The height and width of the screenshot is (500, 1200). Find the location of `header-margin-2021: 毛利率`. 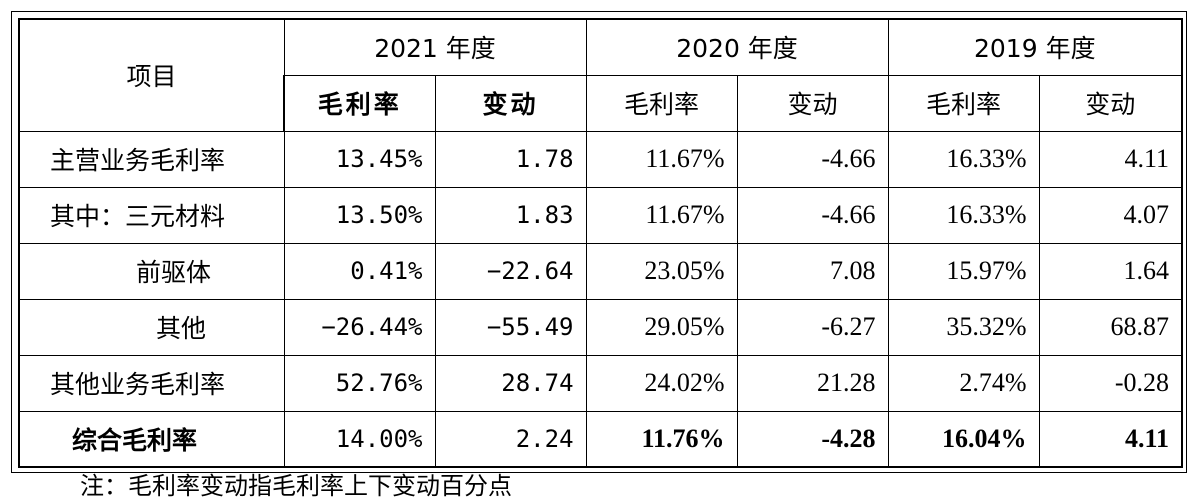

header-margin-2021: 毛利率 is located at coordinates (359, 103).